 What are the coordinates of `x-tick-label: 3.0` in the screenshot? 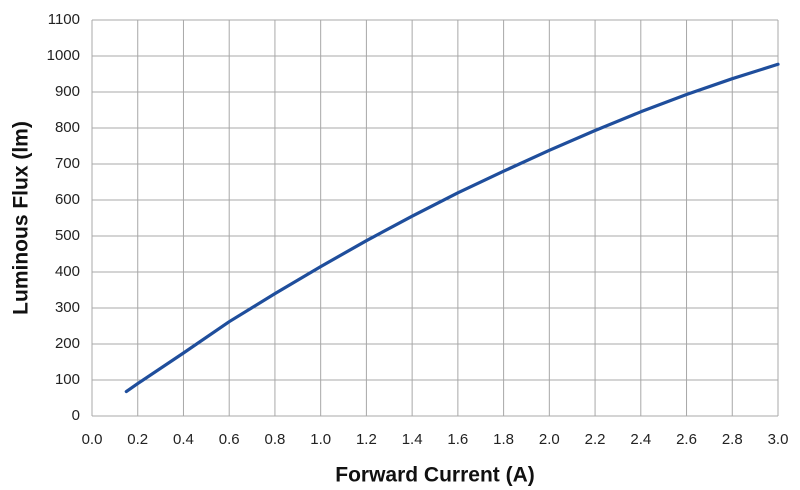 It's located at (778, 439).